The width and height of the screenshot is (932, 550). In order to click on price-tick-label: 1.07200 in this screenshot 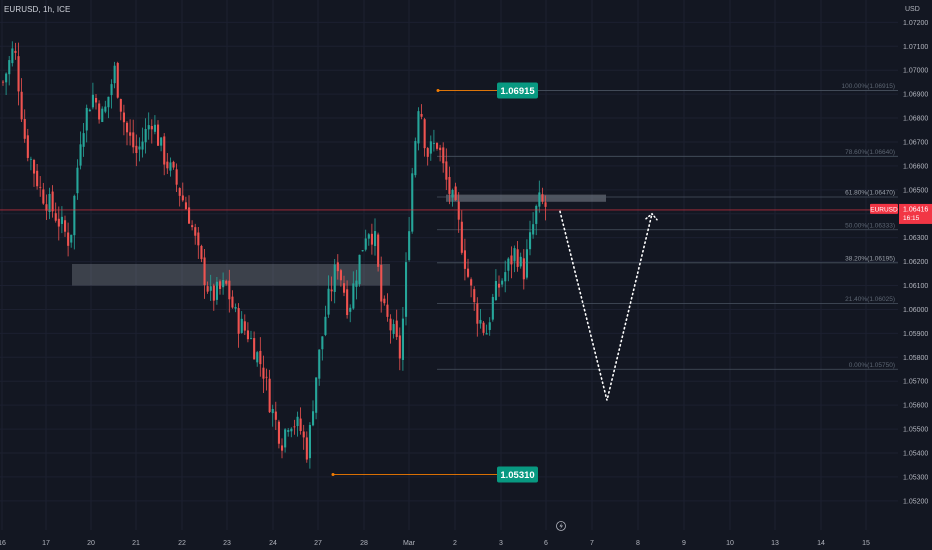, I will do `click(915, 23)`.